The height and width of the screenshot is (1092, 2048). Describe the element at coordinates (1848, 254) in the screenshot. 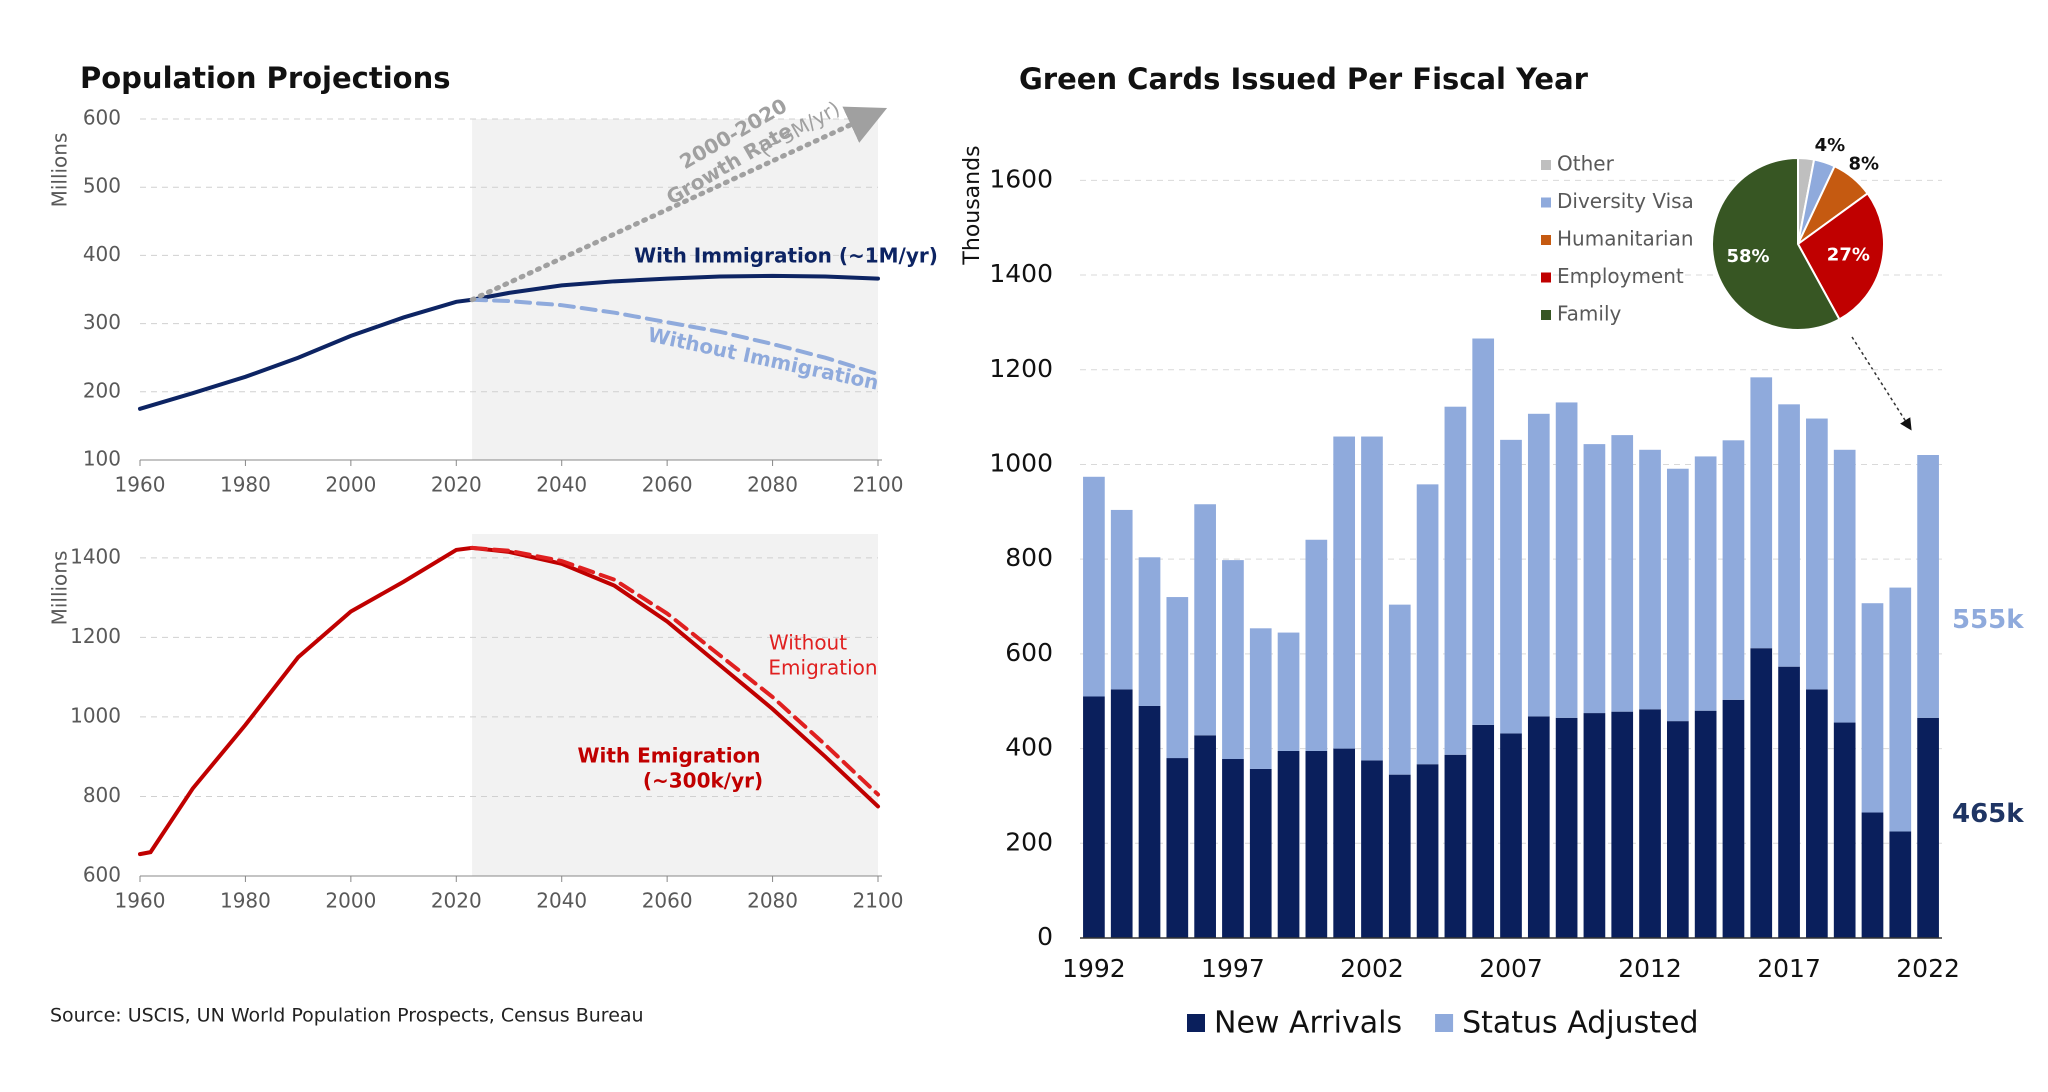

I see `pie-label: 27%` at that location.